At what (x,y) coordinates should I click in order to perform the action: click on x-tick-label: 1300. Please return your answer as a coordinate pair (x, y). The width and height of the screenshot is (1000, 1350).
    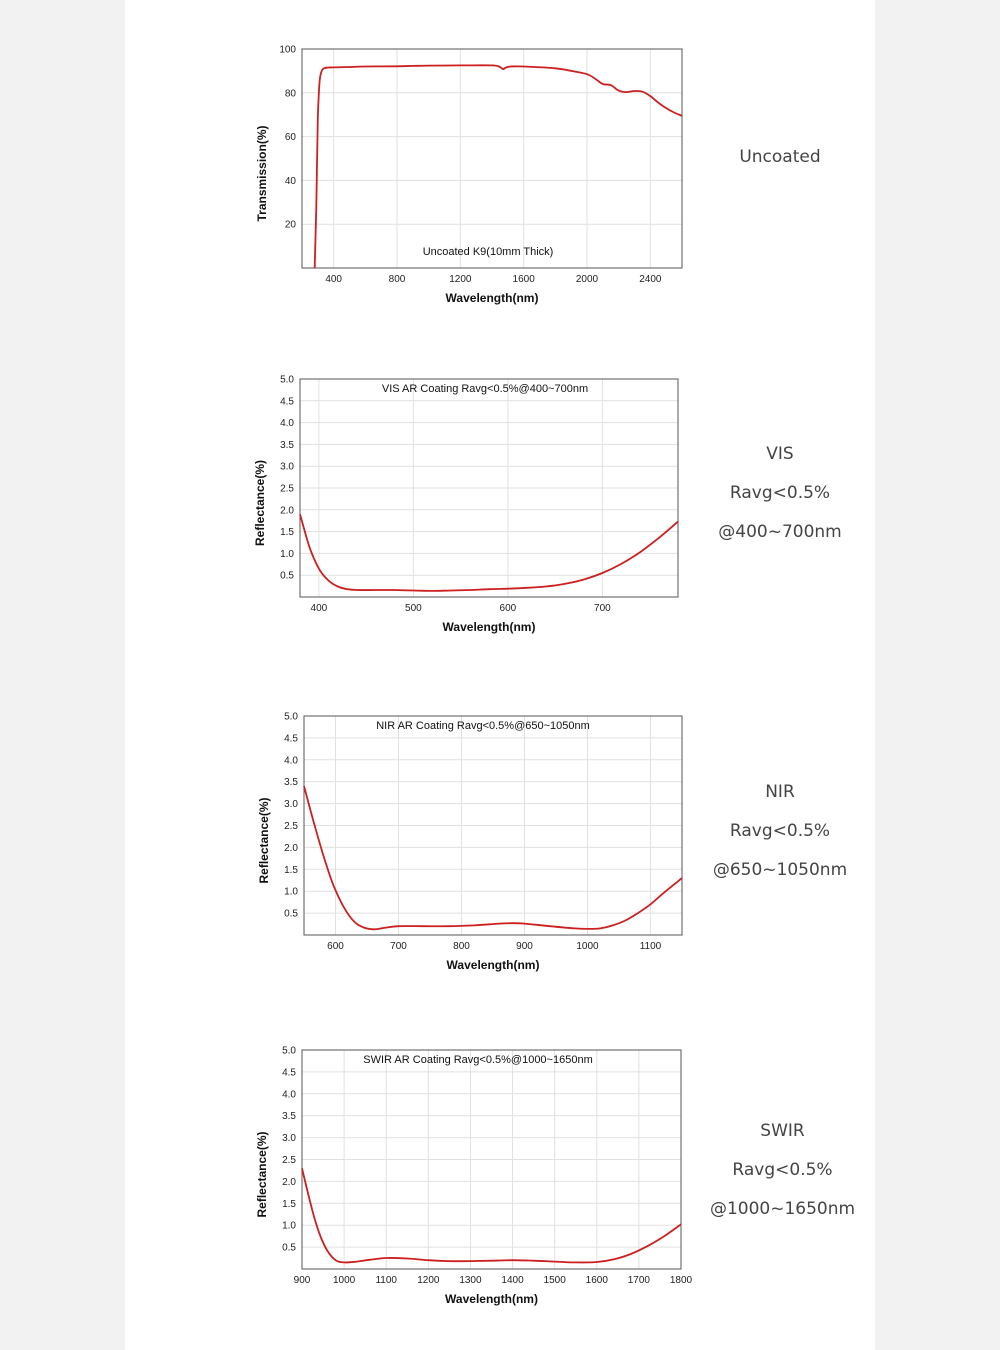
    Looking at the image, I should click on (470, 1280).